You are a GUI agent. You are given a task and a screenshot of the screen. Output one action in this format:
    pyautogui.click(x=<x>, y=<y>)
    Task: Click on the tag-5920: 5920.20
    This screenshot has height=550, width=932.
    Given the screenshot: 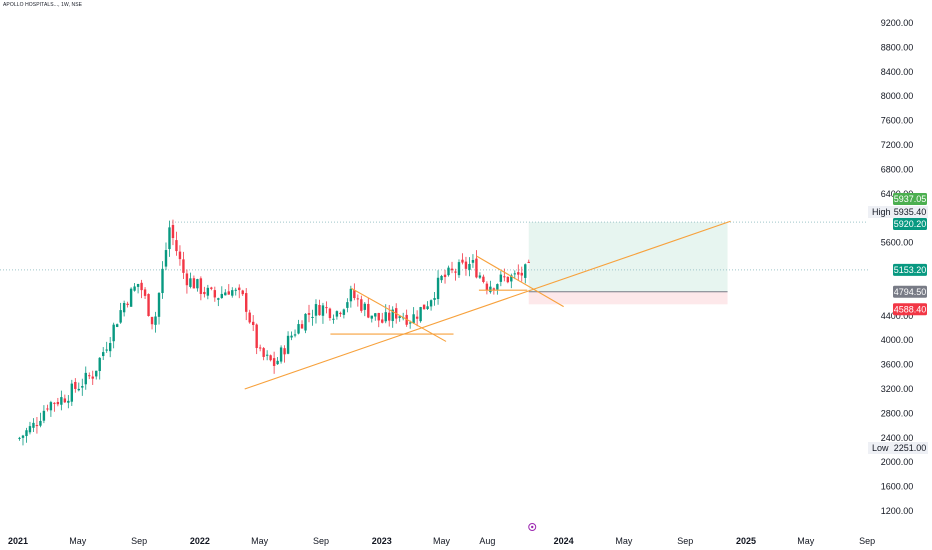 What is the action you would take?
    pyautogui.click(x=910, y=224)
    